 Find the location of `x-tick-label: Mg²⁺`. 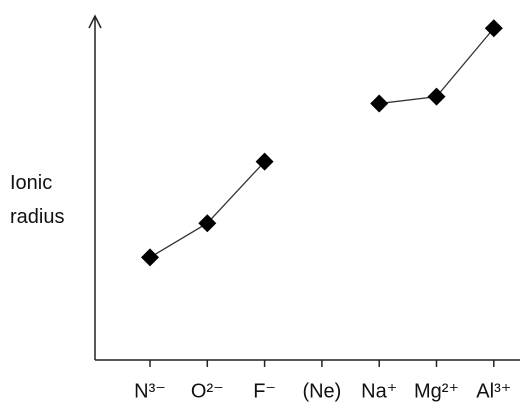

x-tick-label: Mg²⁺ is located at coordinates (436, 391).